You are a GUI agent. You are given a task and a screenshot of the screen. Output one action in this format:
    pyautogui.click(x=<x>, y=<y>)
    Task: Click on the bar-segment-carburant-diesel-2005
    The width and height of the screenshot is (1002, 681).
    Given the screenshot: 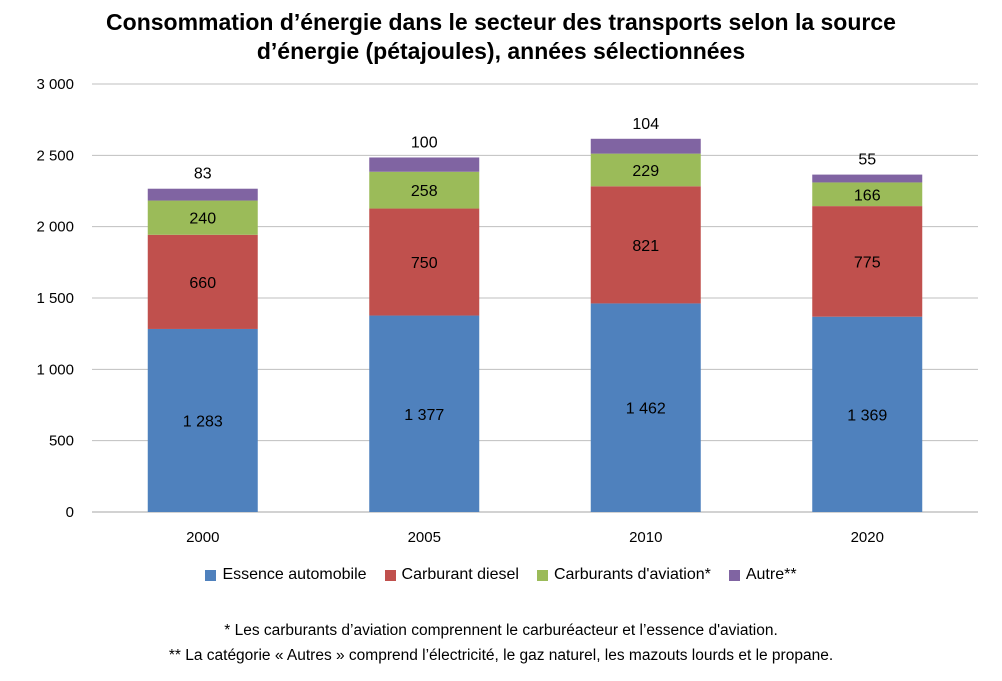 What is the action you would take?
    pyautogui.click(x=424, y=262)
    